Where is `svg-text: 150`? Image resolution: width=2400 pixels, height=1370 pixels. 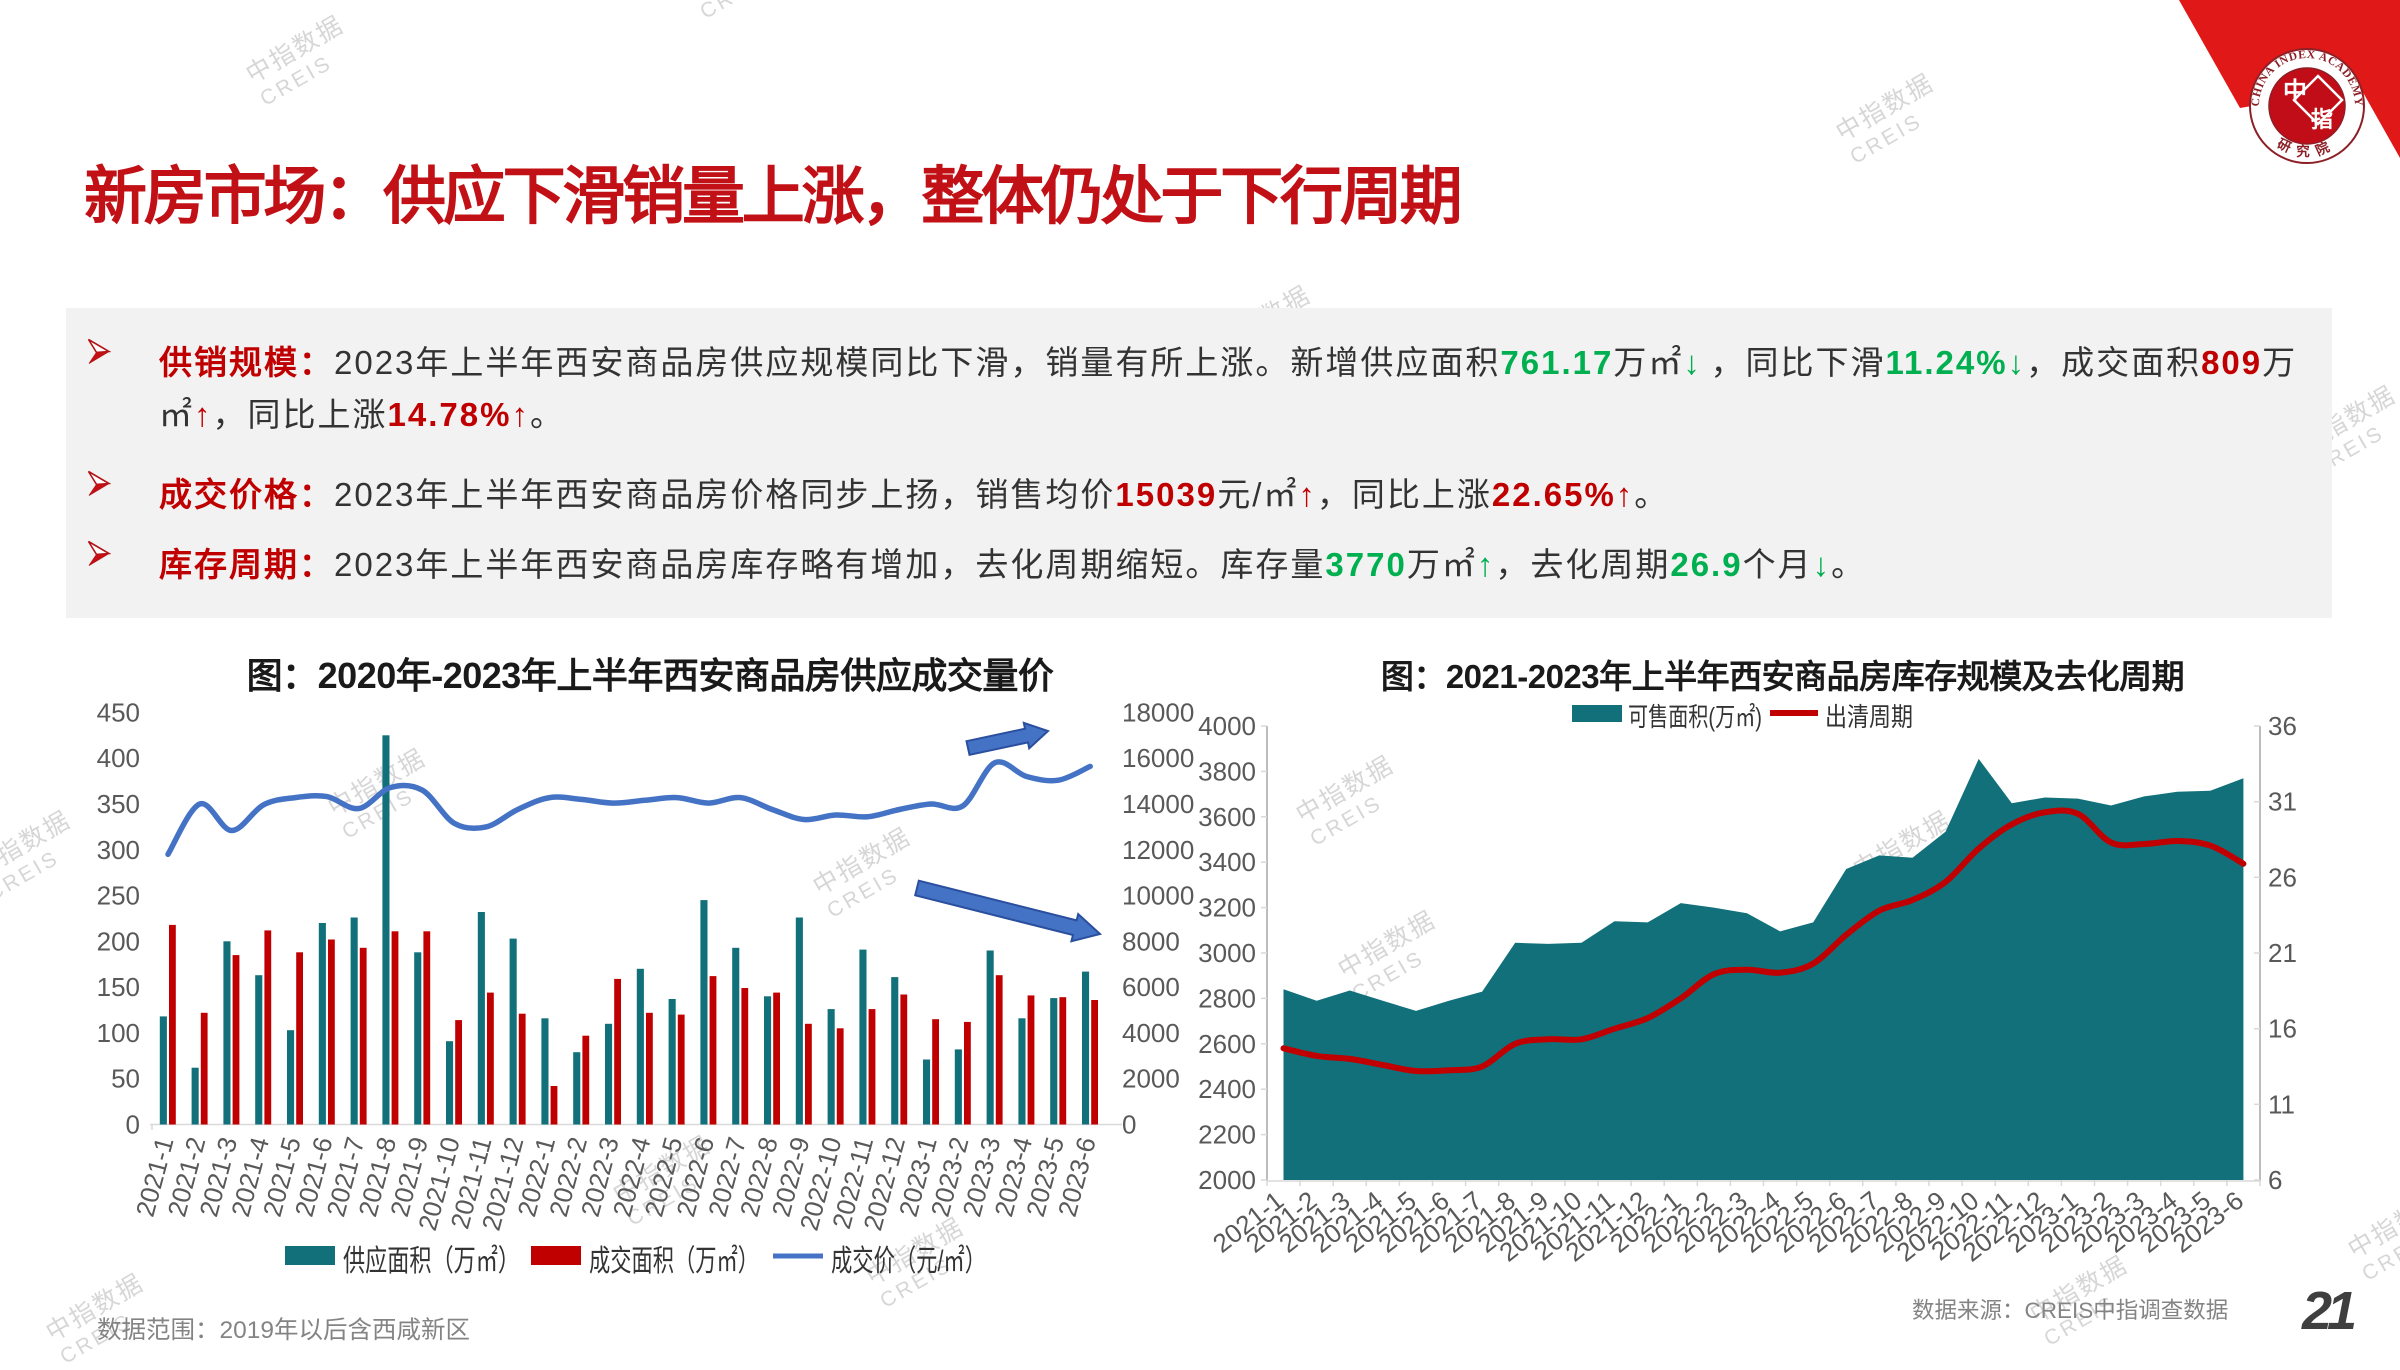 svg-text: 150 is located at coordinates (118, 987).